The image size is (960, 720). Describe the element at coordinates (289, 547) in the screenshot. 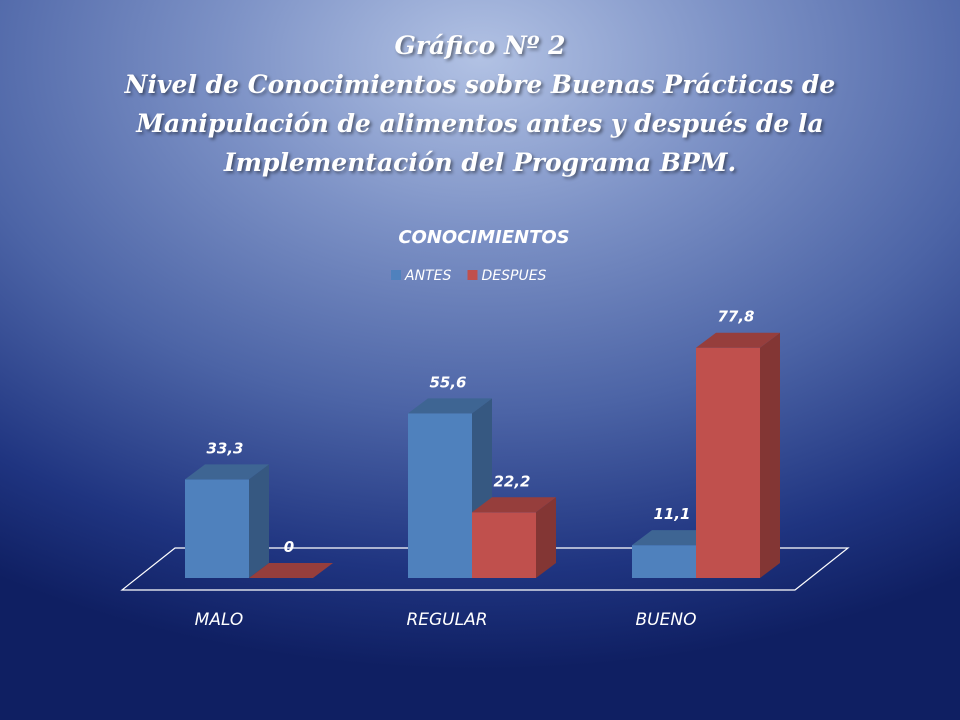

I see `data-label-despues-malo: 0` at that location.